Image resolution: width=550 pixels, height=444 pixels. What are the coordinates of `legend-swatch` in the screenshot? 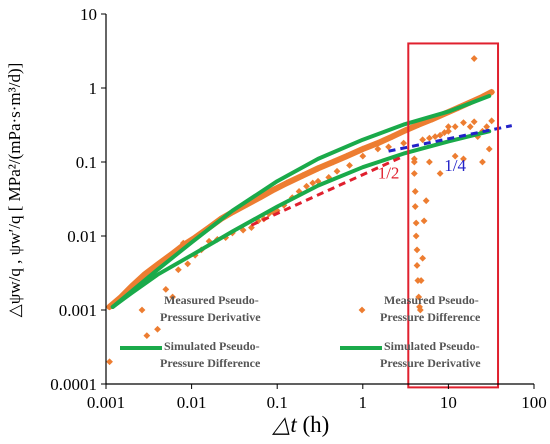 It's located at (142, 310).